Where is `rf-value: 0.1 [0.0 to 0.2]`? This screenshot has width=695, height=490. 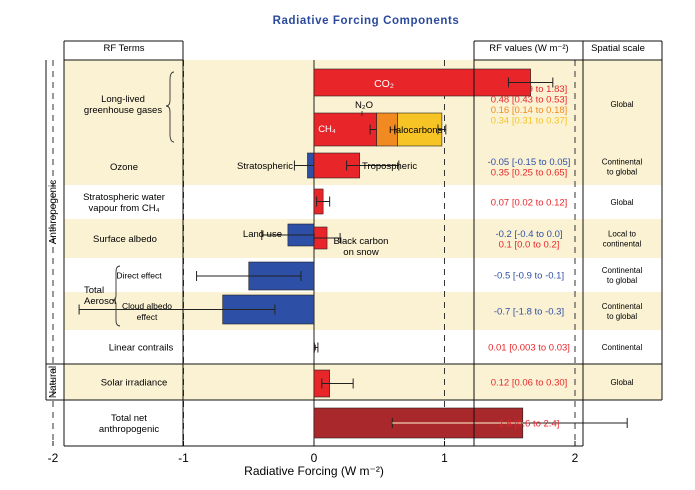
rf-value: 0.1 [0.0 to 0.2] is located at coordinates (529, 244).